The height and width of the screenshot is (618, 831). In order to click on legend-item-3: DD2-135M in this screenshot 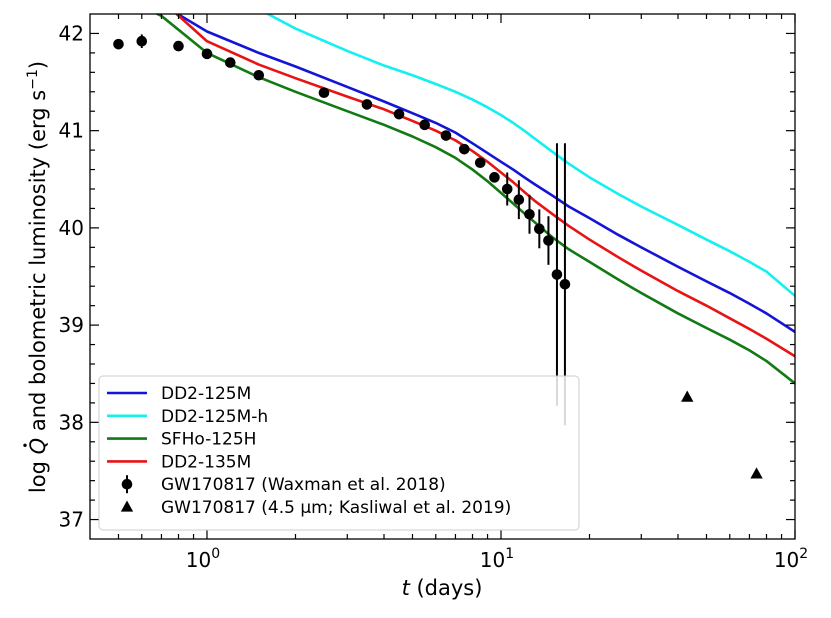, I will do `click(179, 462)`.